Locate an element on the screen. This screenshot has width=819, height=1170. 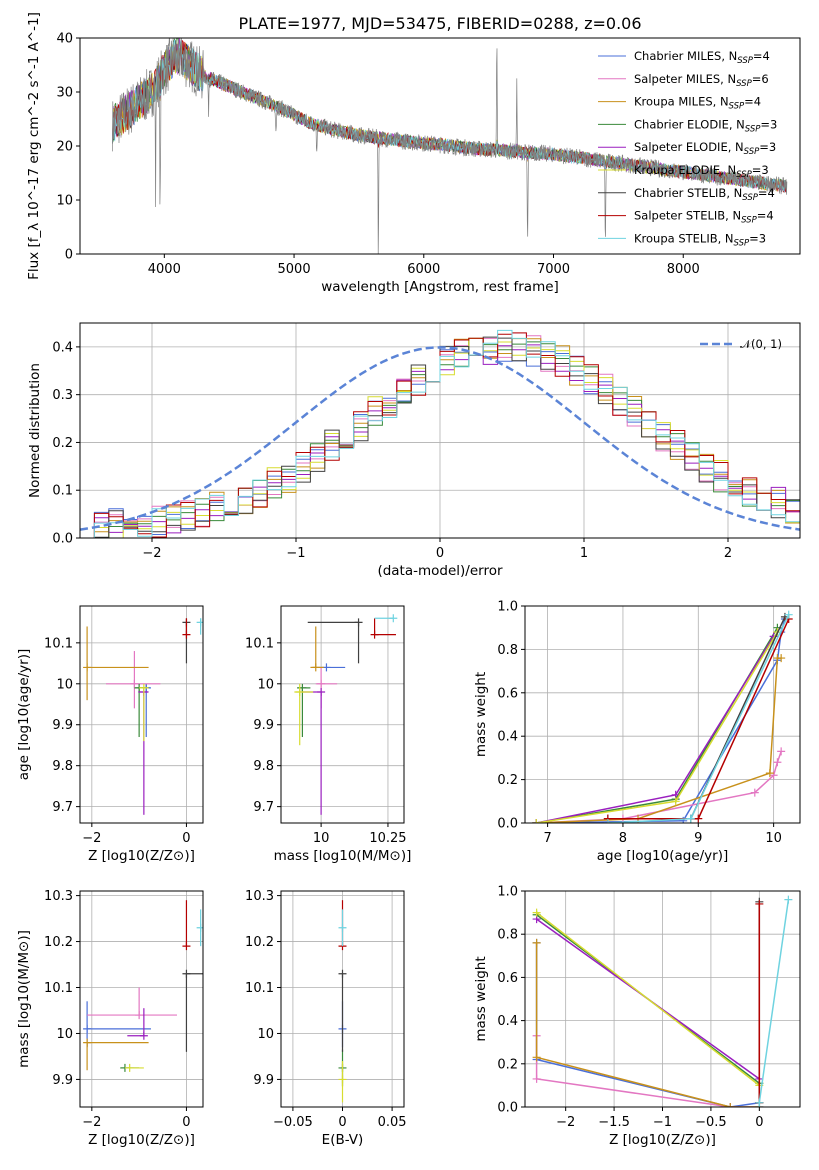
legend-value: =4 is located at coordinates (765, 216).